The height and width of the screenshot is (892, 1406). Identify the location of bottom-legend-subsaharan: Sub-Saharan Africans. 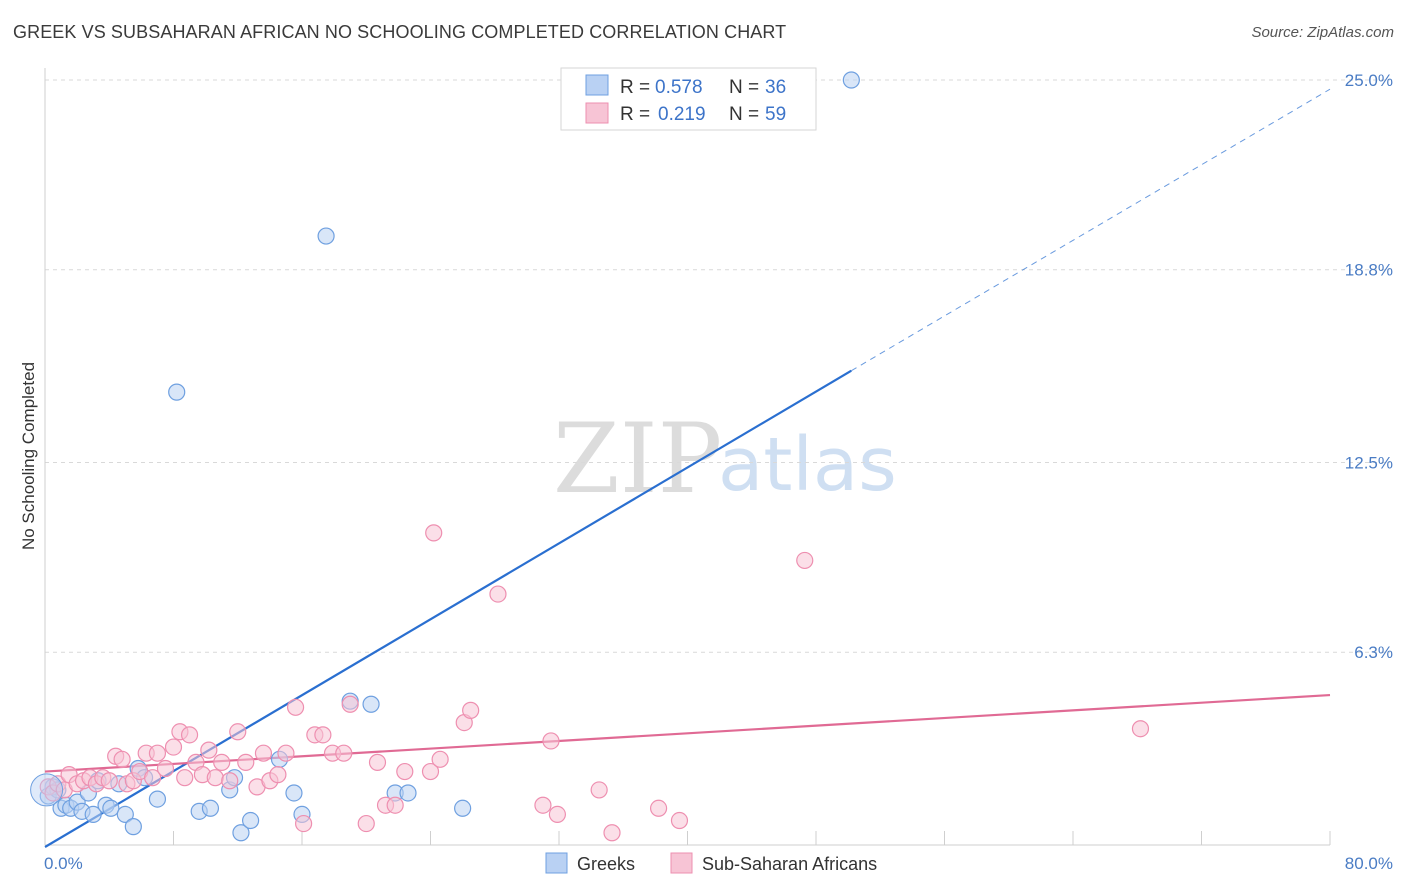
(789, 864).